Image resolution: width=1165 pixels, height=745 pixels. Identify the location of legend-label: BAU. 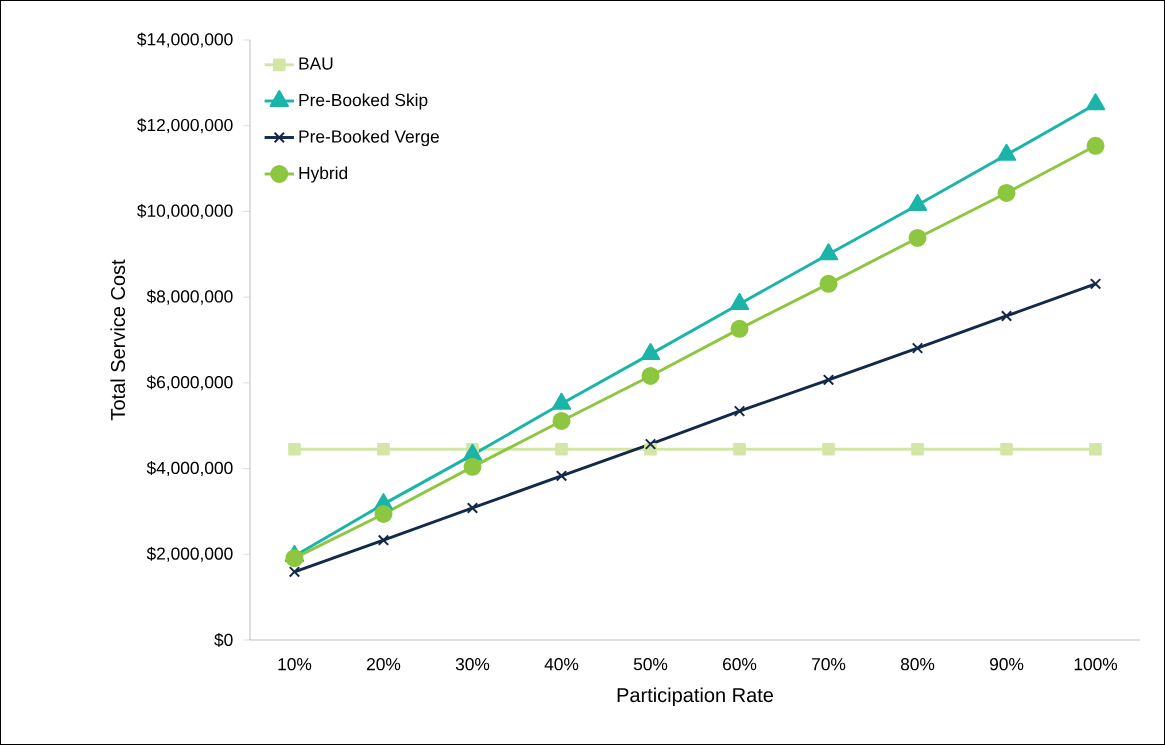
(316, 63).